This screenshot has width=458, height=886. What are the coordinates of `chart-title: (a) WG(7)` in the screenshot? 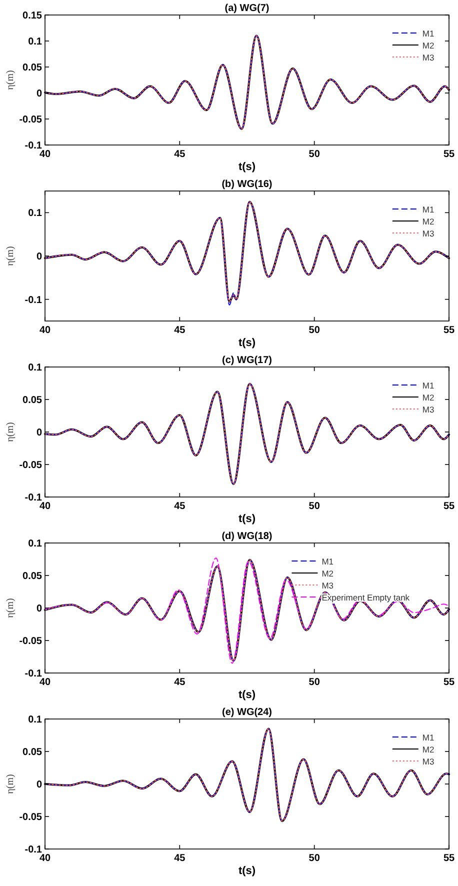 It's located at (247, 8).